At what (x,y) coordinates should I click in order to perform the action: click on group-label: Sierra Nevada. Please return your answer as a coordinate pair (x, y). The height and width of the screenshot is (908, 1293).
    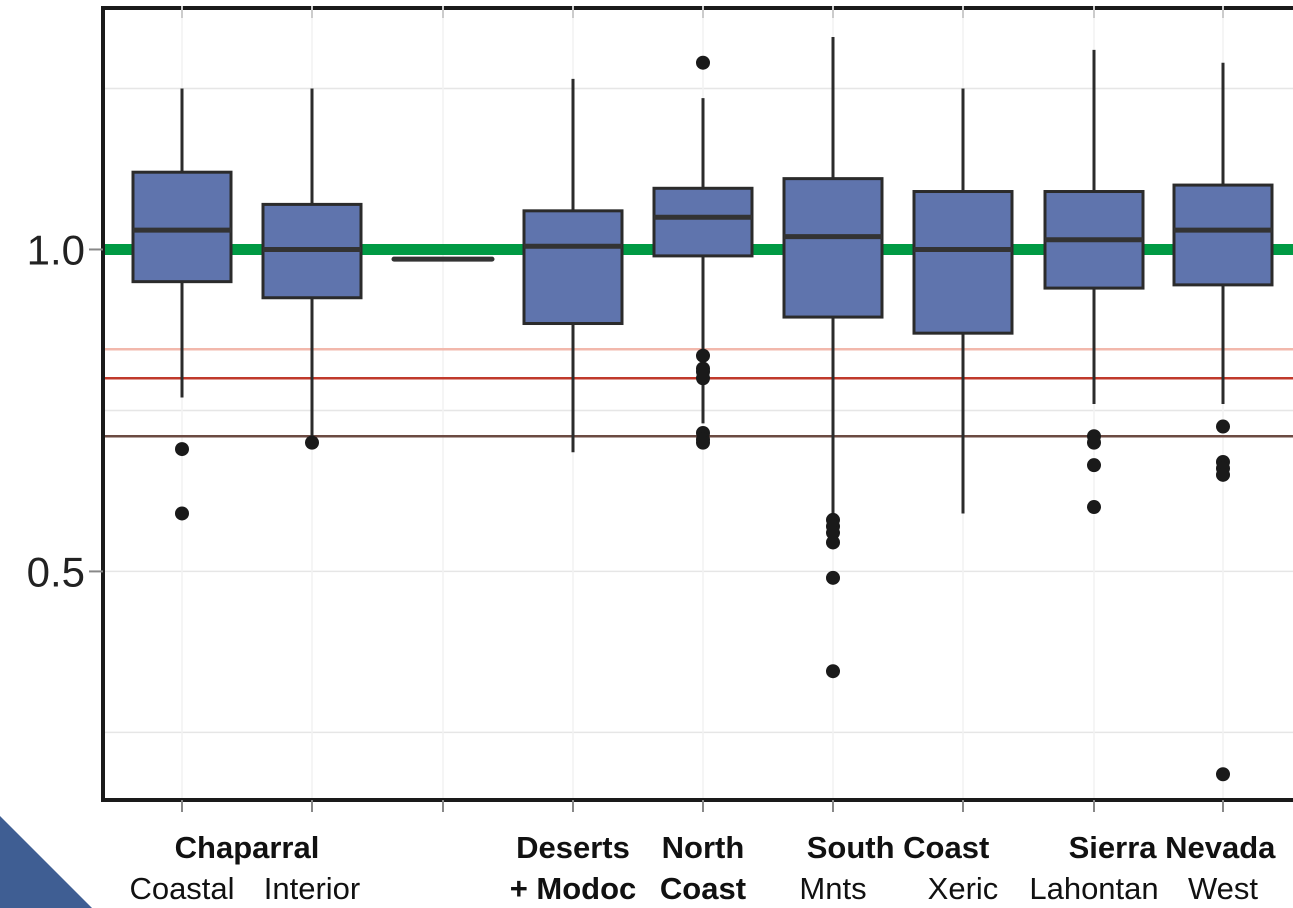
    Looking at the image, I should click on (1173, 847).